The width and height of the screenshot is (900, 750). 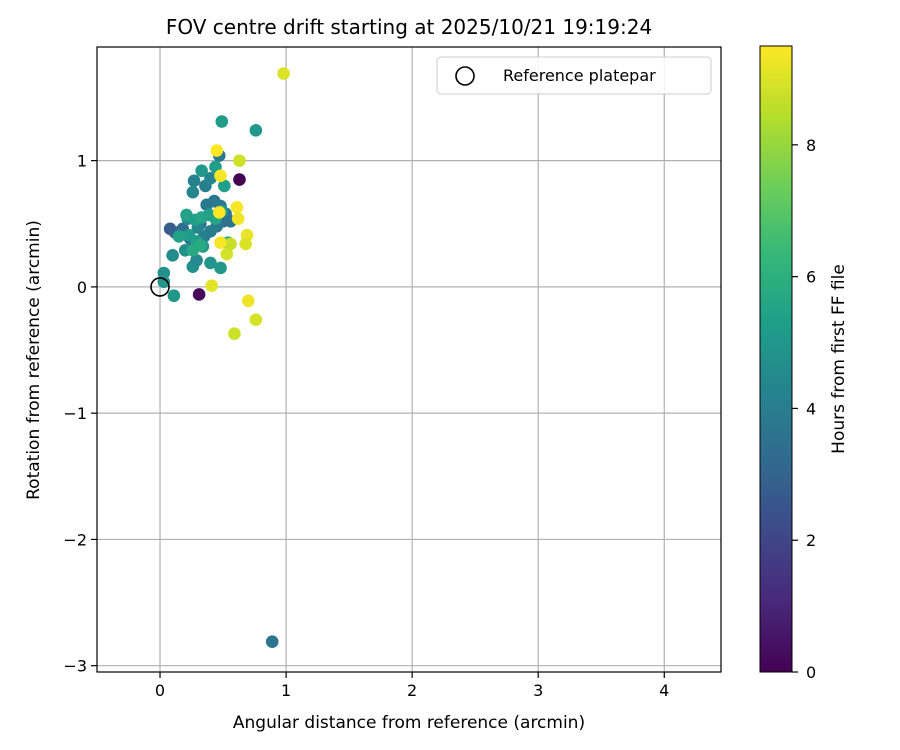 I want to click on y-tick-label: 0, so click(x=82, y=287).